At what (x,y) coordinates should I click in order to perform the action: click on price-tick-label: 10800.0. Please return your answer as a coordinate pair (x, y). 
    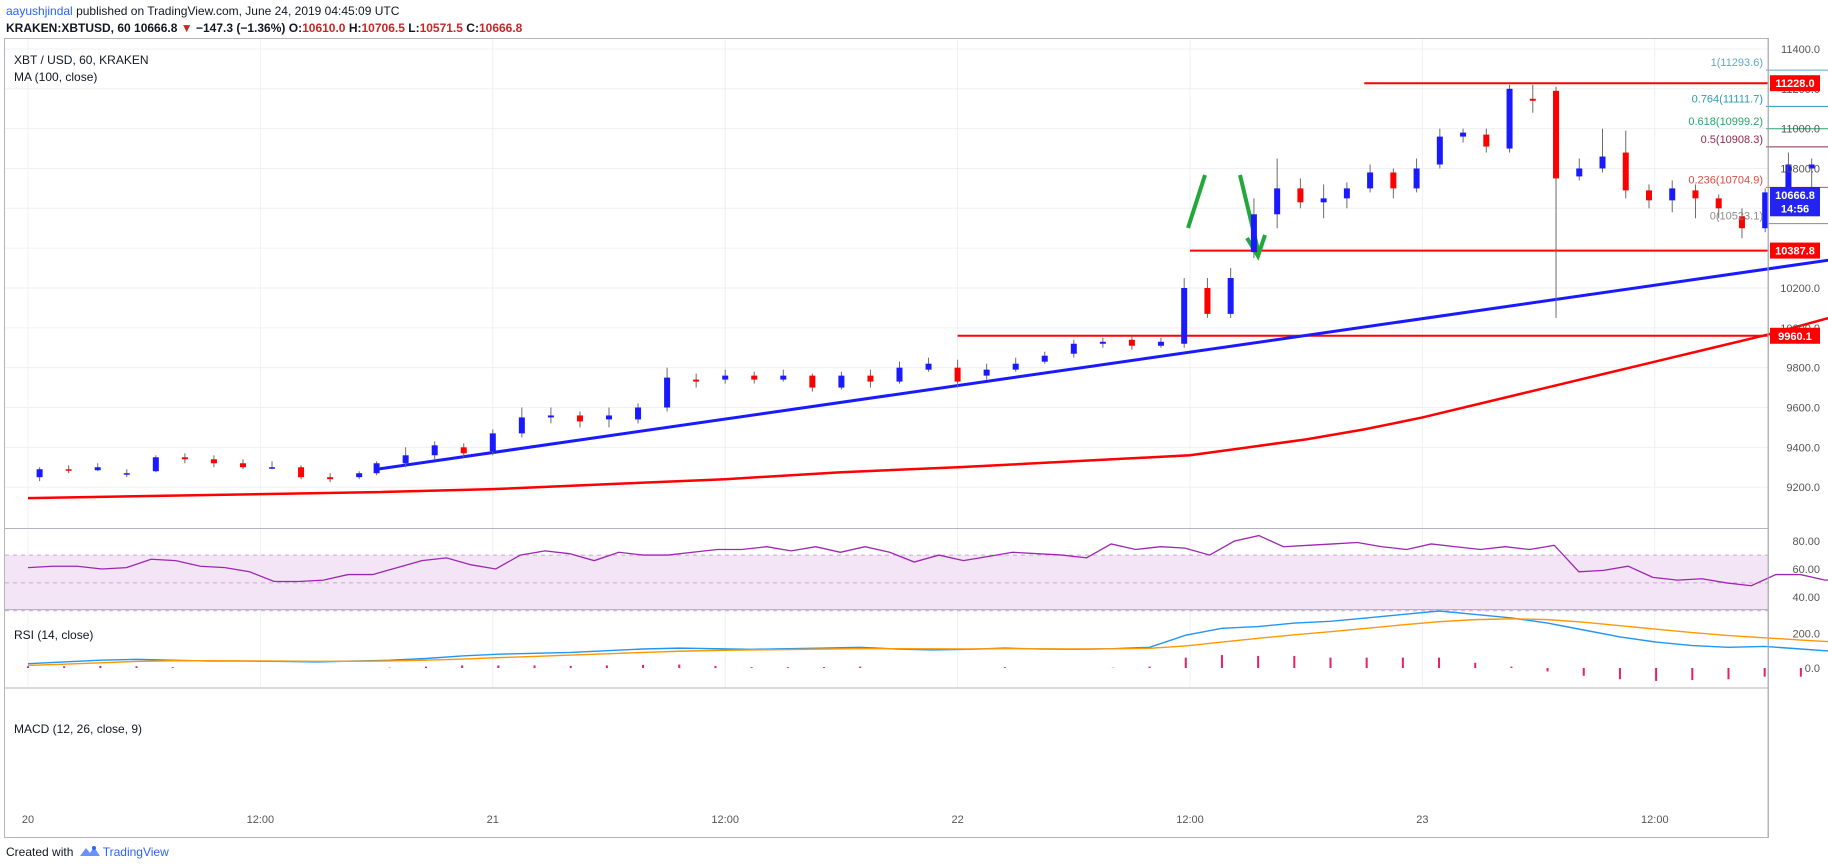
    Looking at the image, I should click on (1800, 169).